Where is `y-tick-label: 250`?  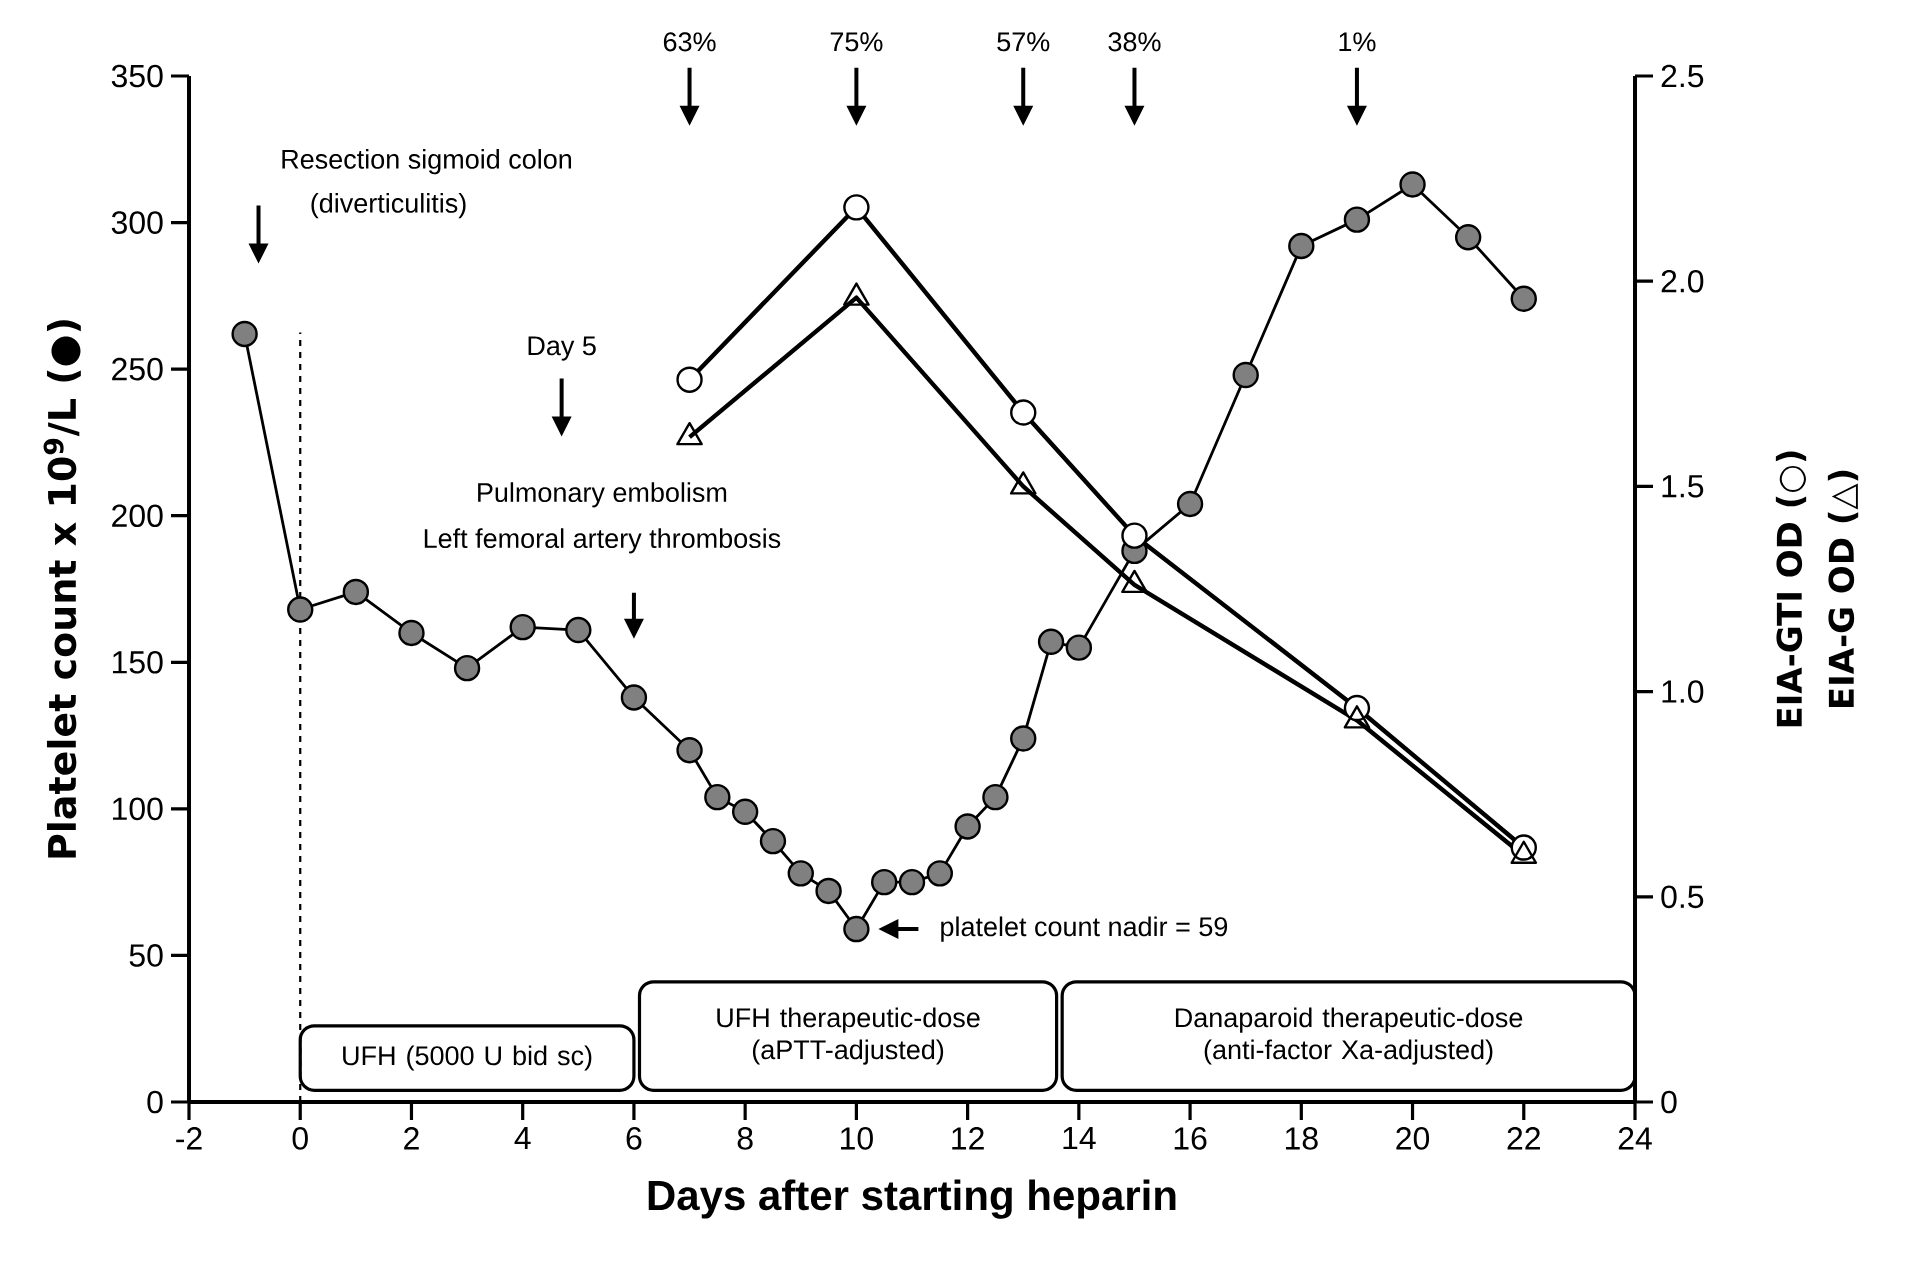
y-tick-label: 250 is located at coordinates (137, 369).